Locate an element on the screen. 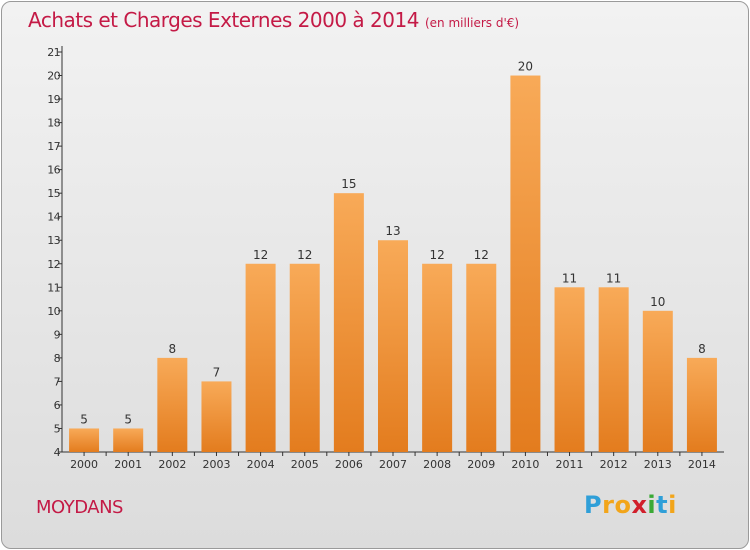 This screenshot has width=750, height=550. x-tick-label: 2014 is located at coordinates (702, 464).